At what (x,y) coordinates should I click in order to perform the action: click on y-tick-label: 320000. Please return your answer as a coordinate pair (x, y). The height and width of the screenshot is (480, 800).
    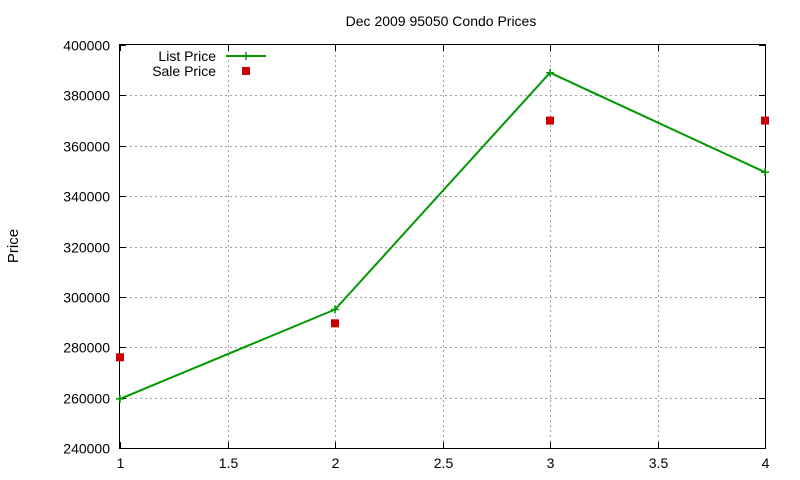
    Looking at the image, I should click on (86, 248).